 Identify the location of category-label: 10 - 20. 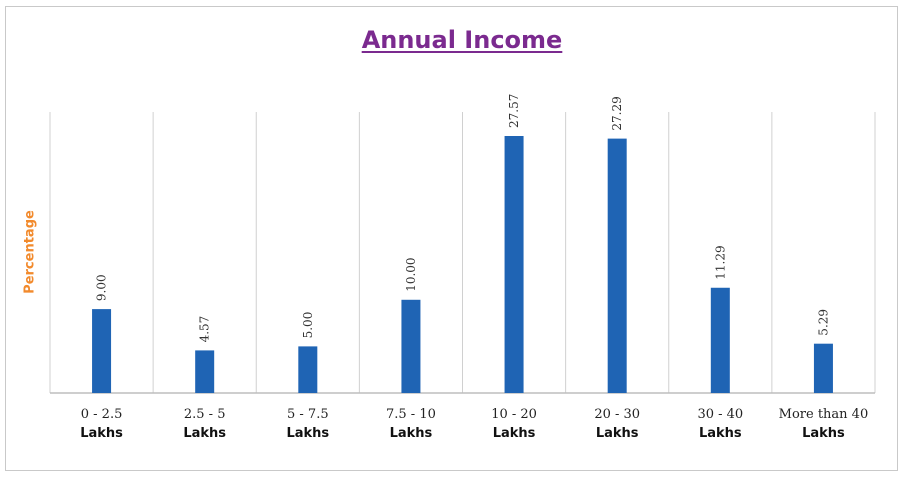
(514, 414).